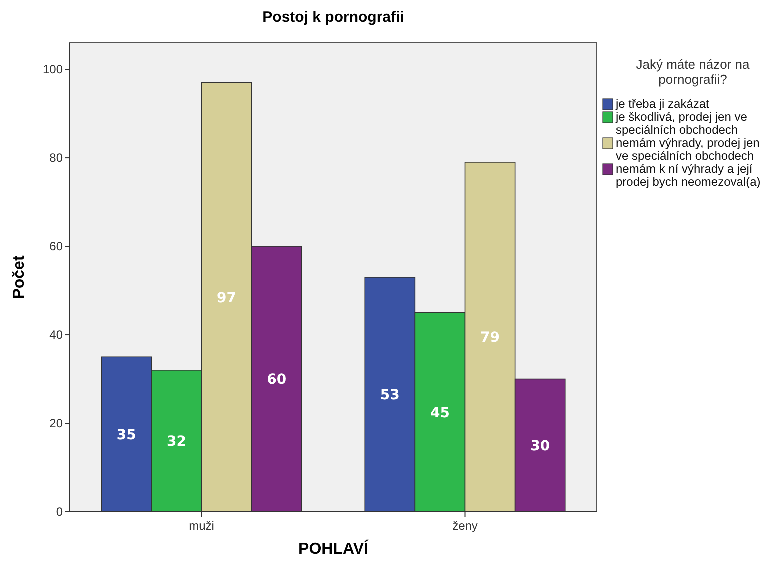  I want to click on y-tick-label: 40, so click(57, 335).